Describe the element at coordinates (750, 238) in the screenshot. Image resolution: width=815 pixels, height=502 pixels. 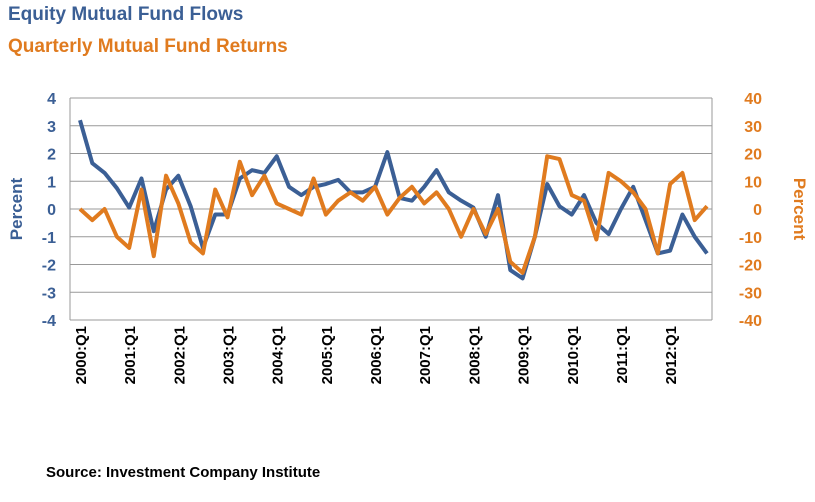
I see `y2-tick-label: -10` at that location.